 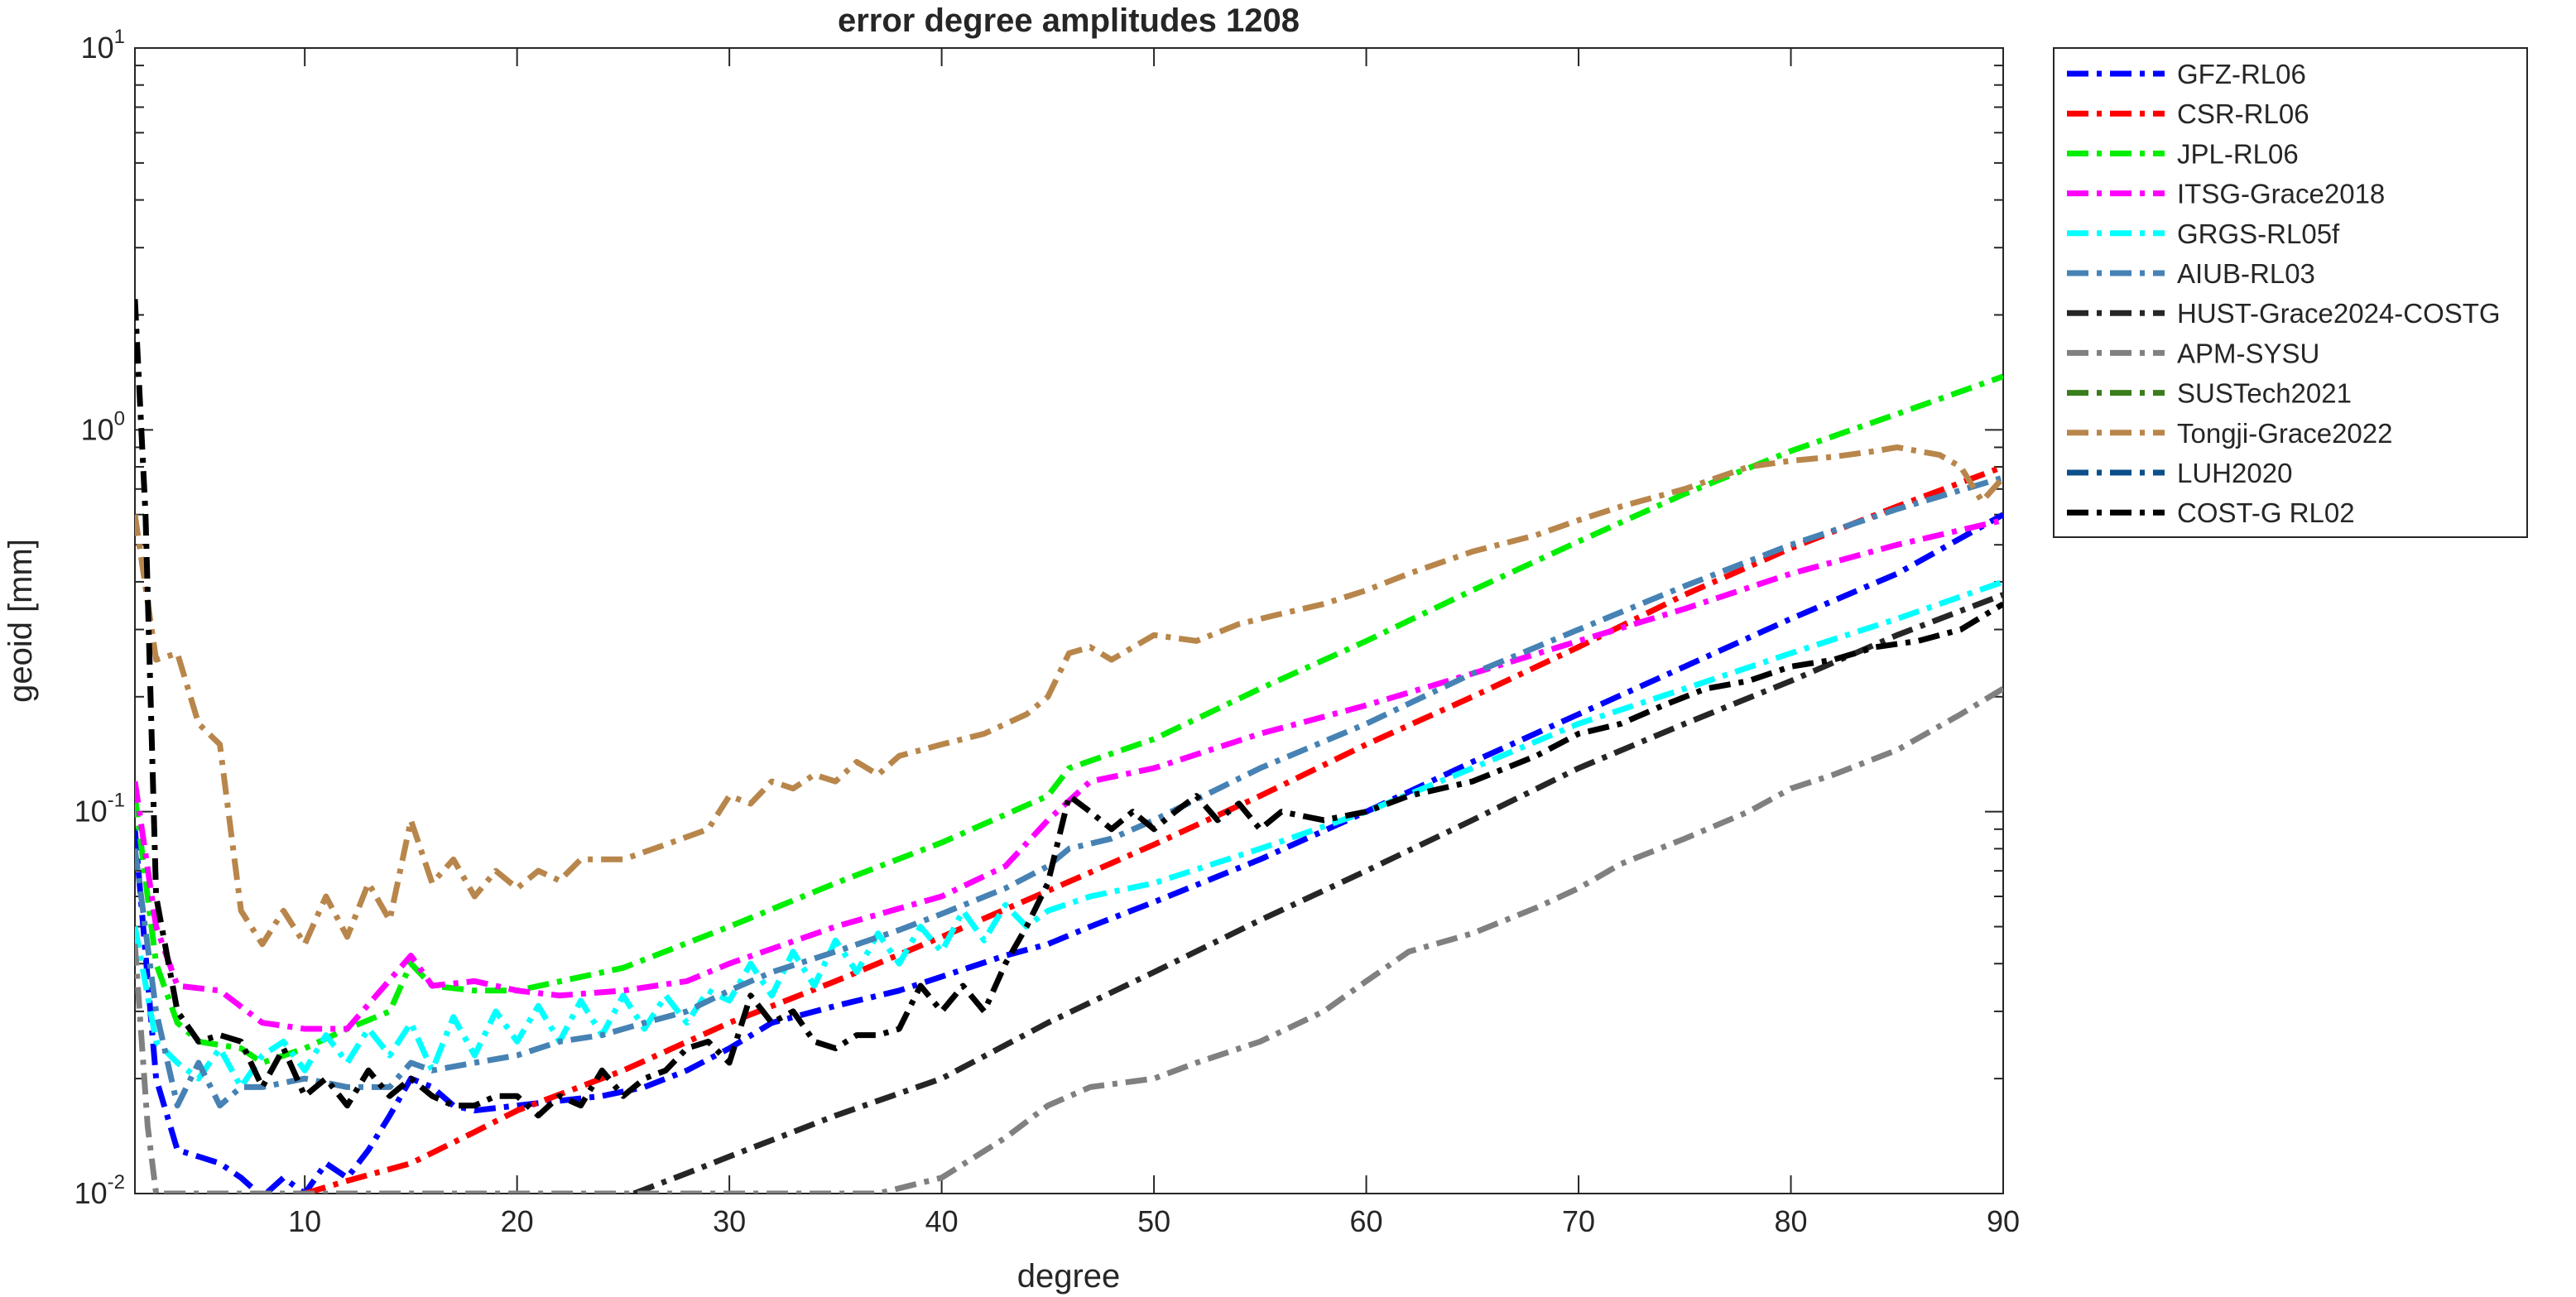 I want to click on legend-label: SUSTech2021, so click(x=2264, y=393).